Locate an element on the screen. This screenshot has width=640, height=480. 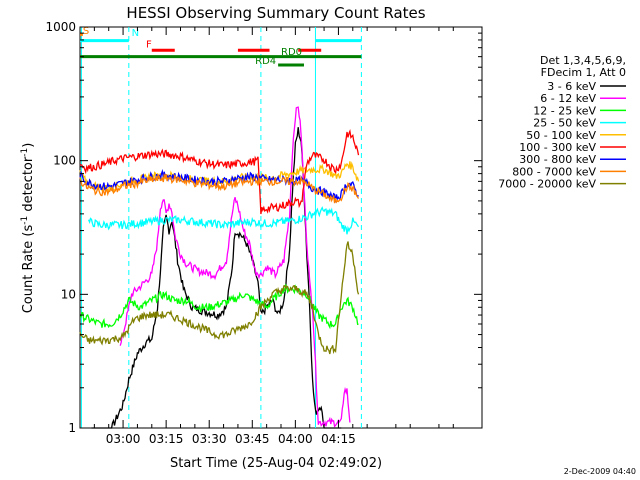
y-tick-label-1: 1 is located at coordinates (72, 428).